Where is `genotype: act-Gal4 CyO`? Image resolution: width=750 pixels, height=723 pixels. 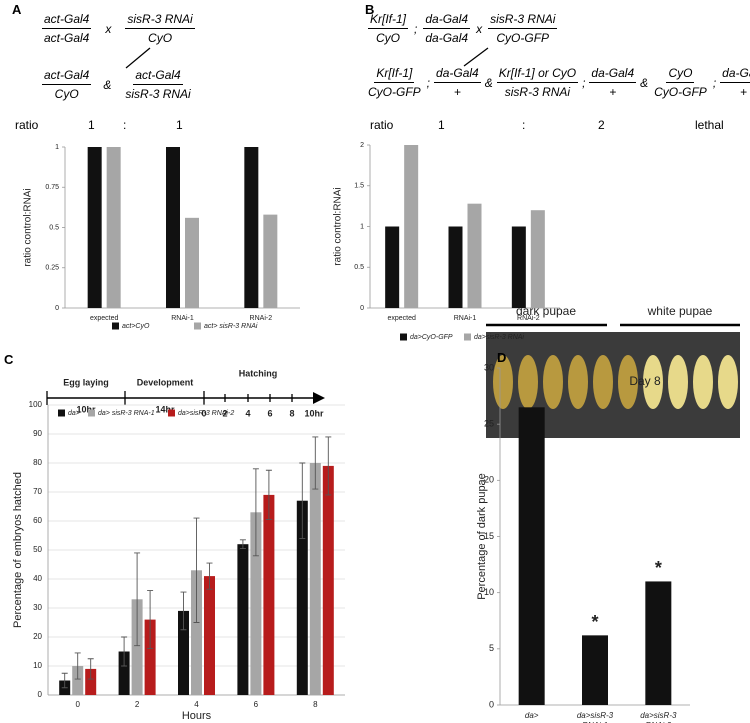
genotype: act-Gal4 CyO is located at coordinates (67, 84).